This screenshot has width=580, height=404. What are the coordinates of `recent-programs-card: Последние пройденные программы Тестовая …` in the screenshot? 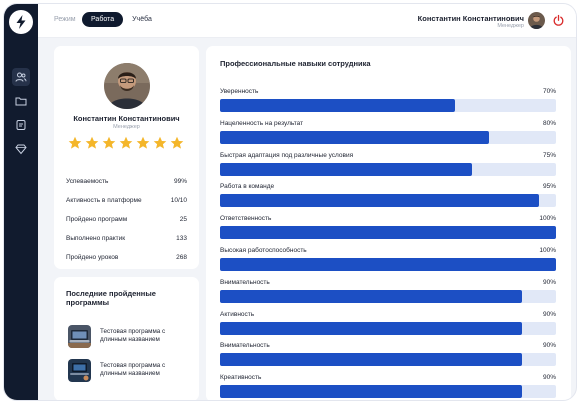 It's located at (126, 338).